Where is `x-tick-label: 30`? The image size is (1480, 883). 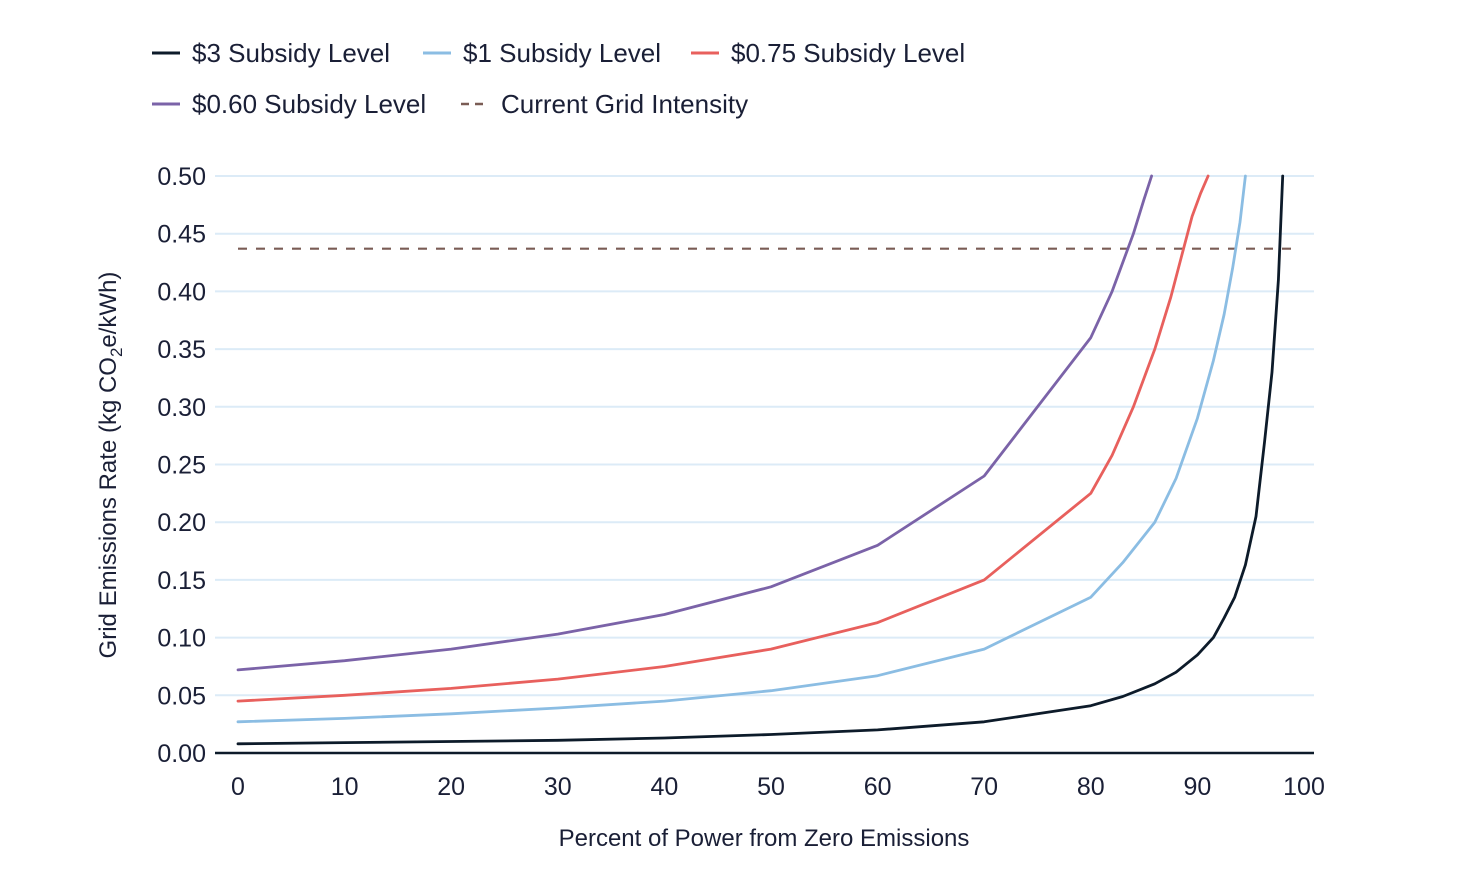
x-tick-label: 30 is located at coordinates (558, 787).